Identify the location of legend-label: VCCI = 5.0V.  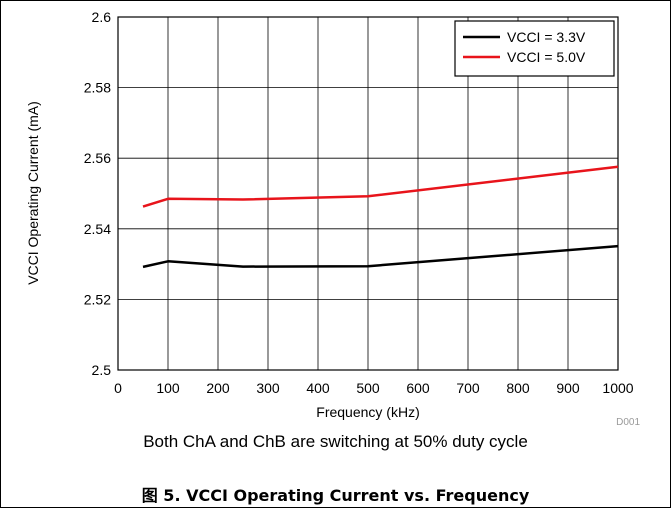
(546, 57).